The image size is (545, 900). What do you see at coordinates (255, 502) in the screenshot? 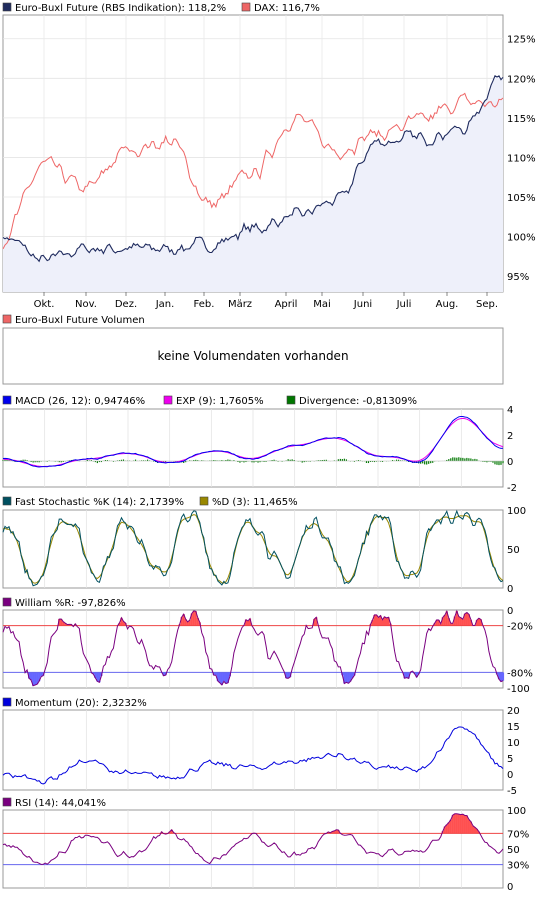
I see `legend-stoch-d: %D (3): 11,465%` at bounding box center [255, 502].